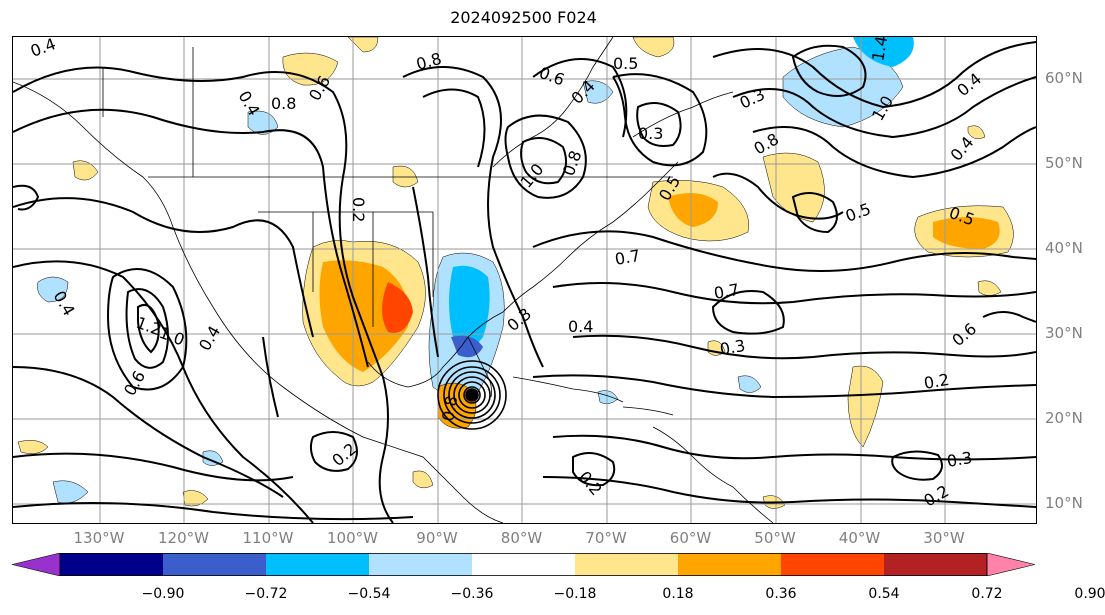 The width and height of the screenshot is (1105, 615). Describe the element at coordinates (859, 538) in the screenshot. I see `longitude-label: 40°W` at that location.